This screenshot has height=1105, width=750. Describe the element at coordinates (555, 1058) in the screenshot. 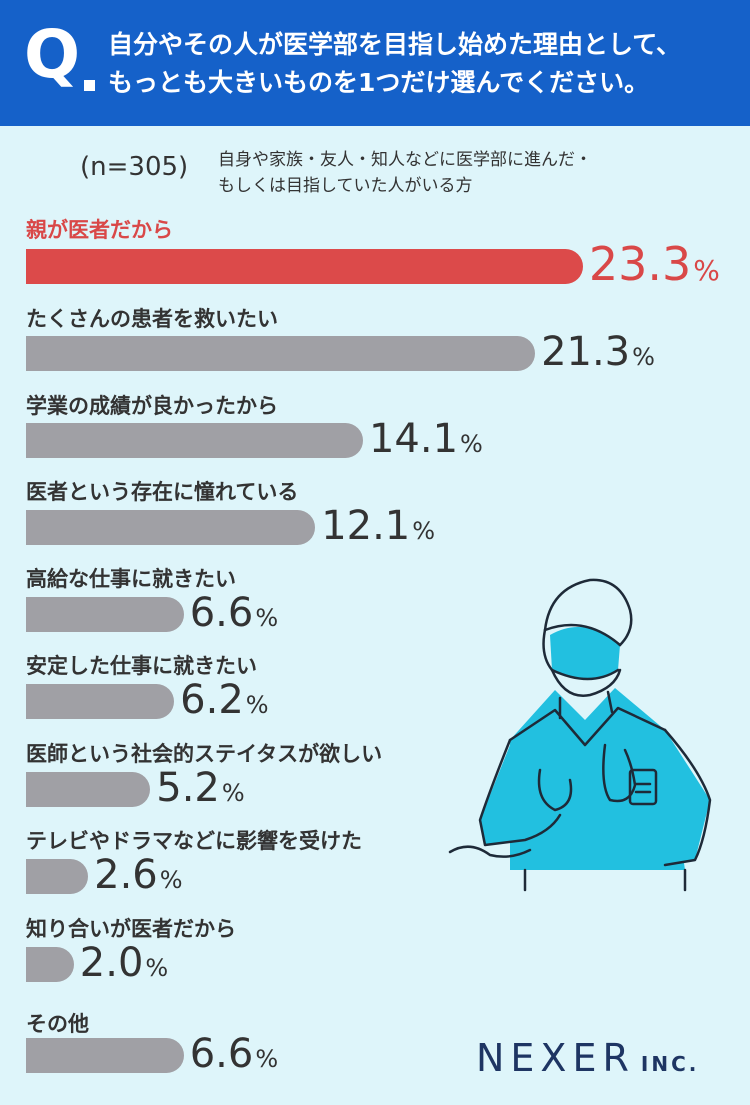

I see `logo-main: NEXER` at that location.